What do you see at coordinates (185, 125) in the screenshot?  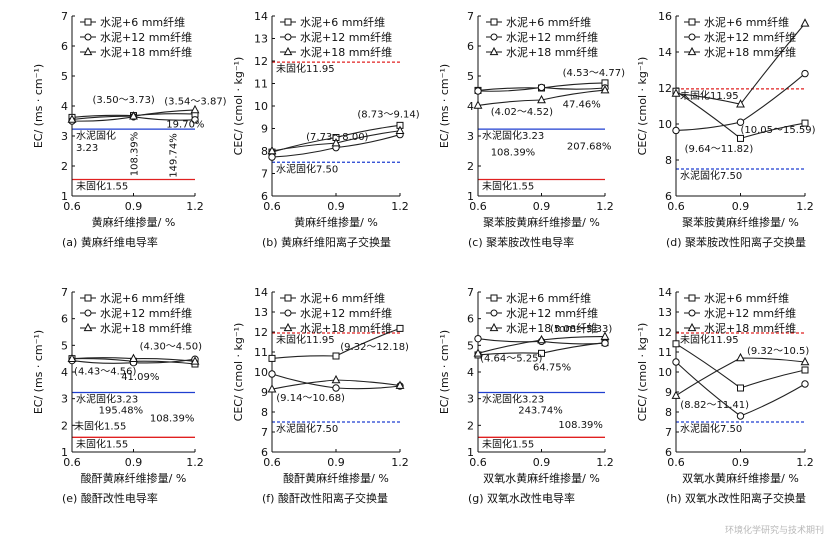 I see `annotation-label: 19.70%` at bounding box center [185, 125].